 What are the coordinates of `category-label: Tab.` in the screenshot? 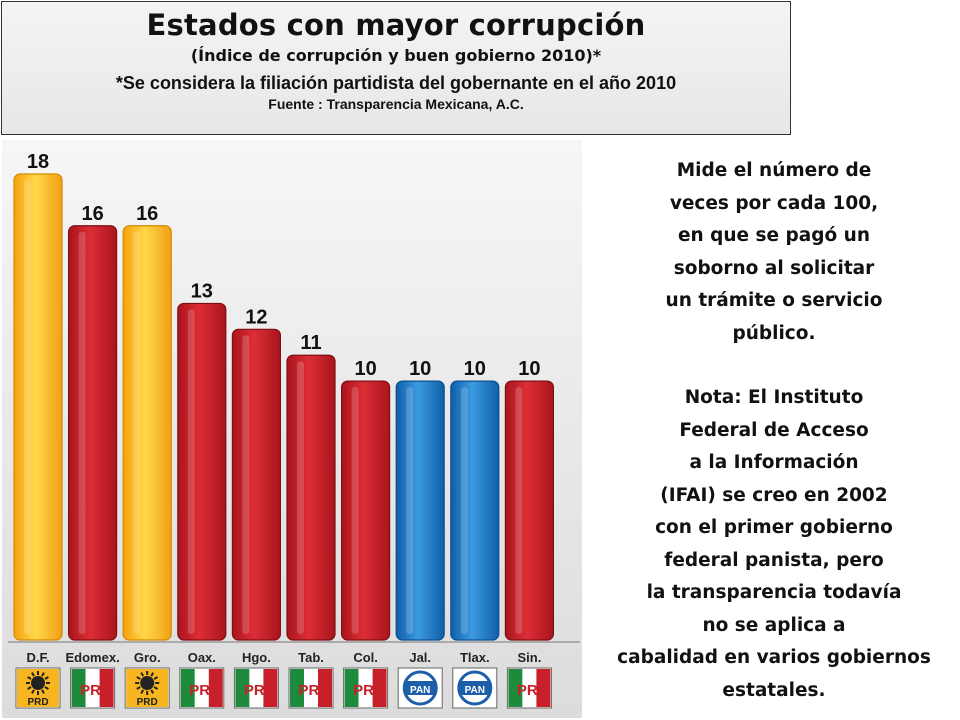 It's located at (311, 657).